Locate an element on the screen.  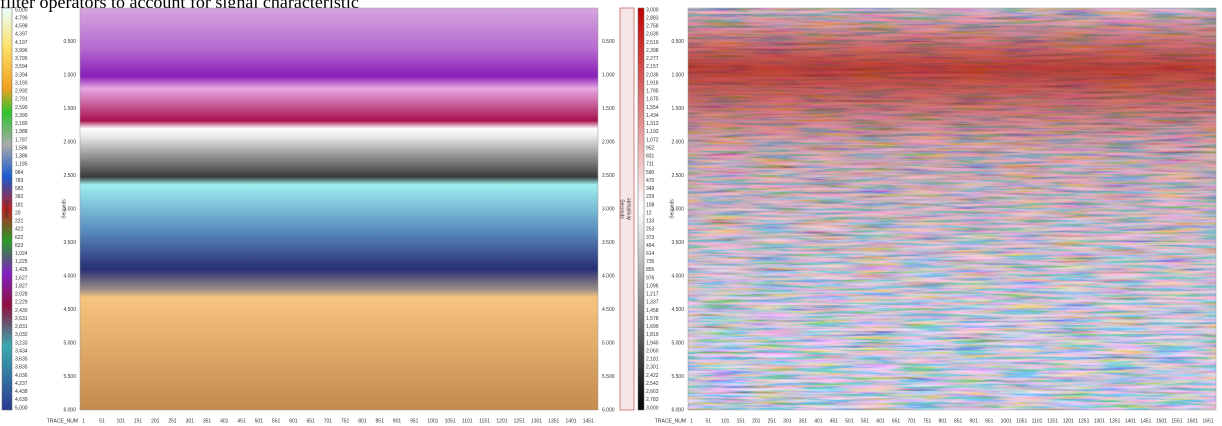
x-tick-label: 551 is located at coordinates (865, 421).